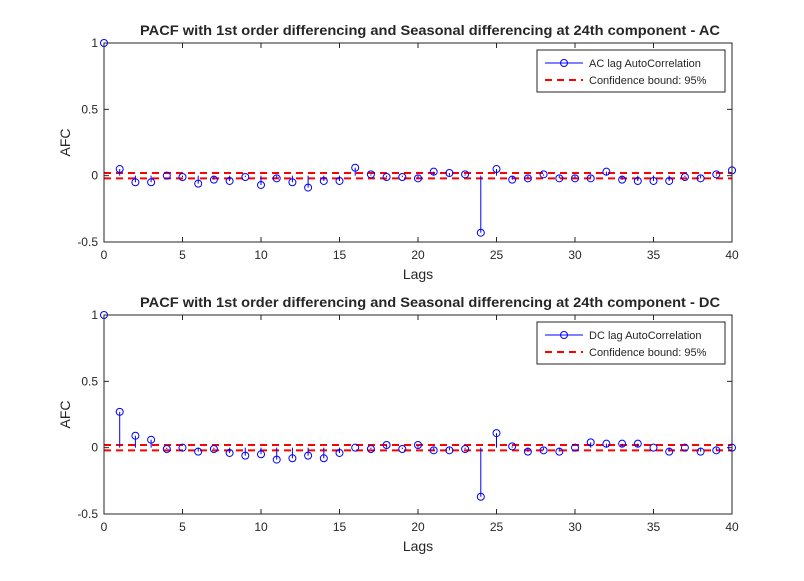  What do you see at coordinates (94, 43) in the screenshot?
I see `y-tick-label: 1` at bounding box center [94, 43].